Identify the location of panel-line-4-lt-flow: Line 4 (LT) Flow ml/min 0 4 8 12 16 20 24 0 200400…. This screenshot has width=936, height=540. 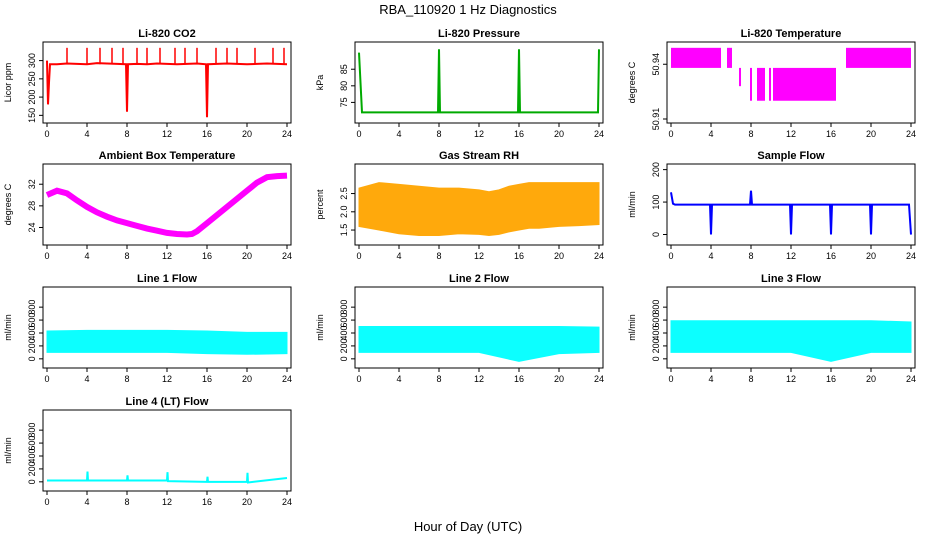
(147, 451).